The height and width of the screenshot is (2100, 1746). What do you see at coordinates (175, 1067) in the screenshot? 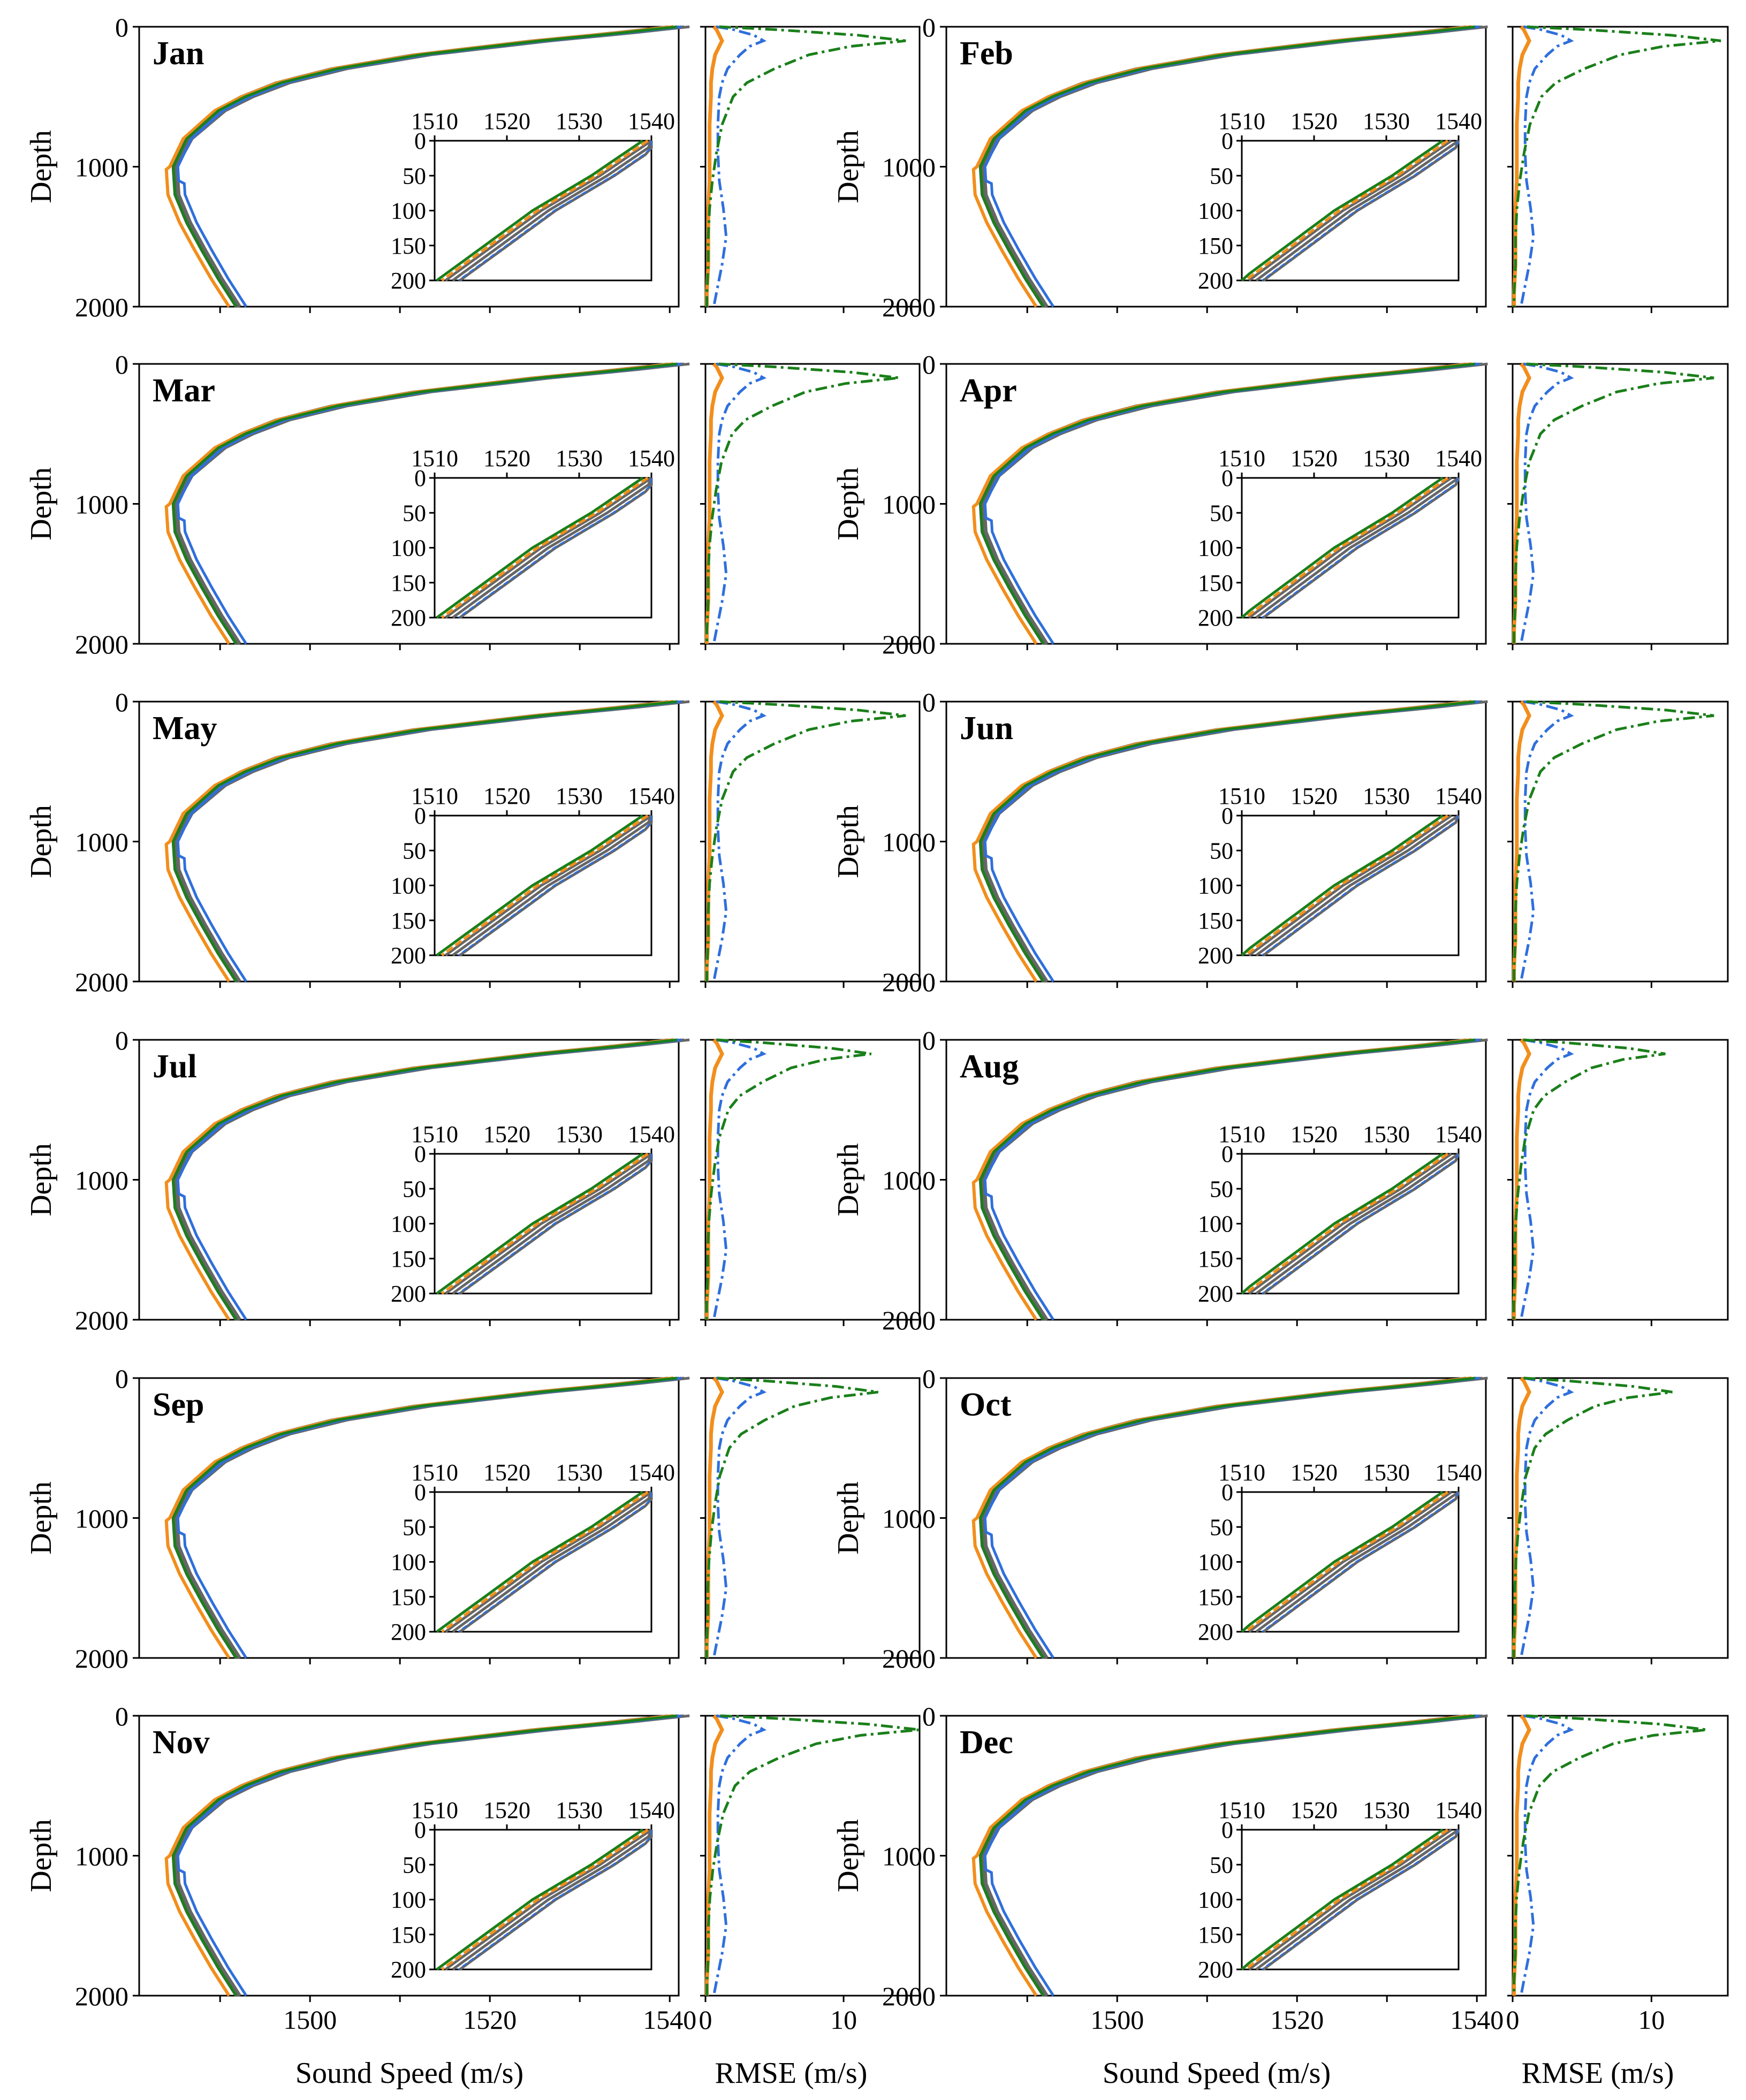
I see `month-label: Jul` at bounding box center [175, 1067].